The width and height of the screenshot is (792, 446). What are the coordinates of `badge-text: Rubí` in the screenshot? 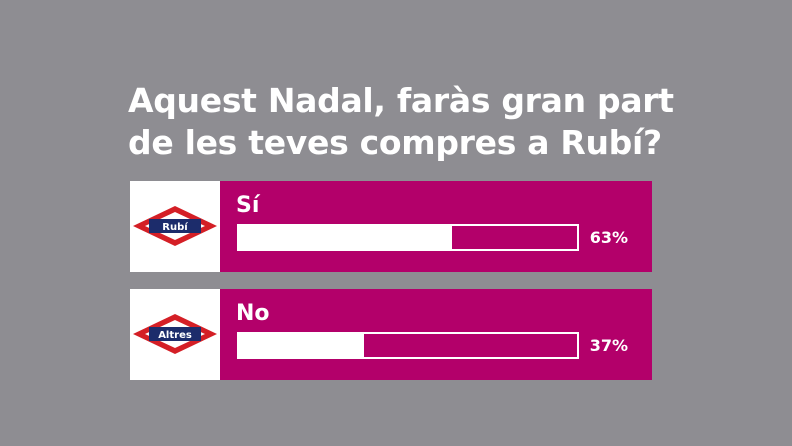 It's located at (175, 227).